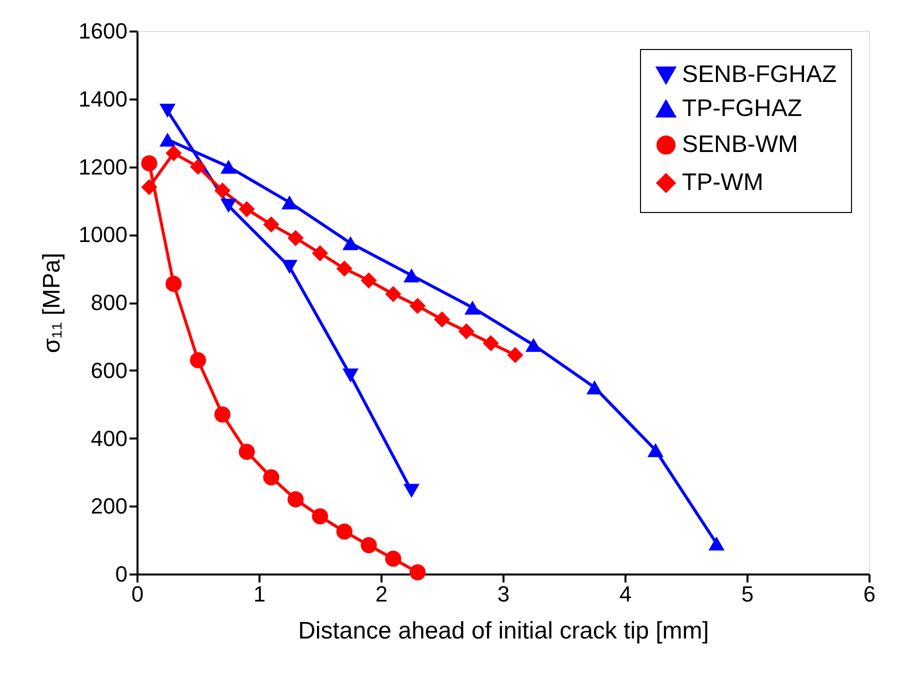 The height and width of the screenshot is (675, 898). I want to click on legend-label: TP-FGHAZ, so click(742, 108).